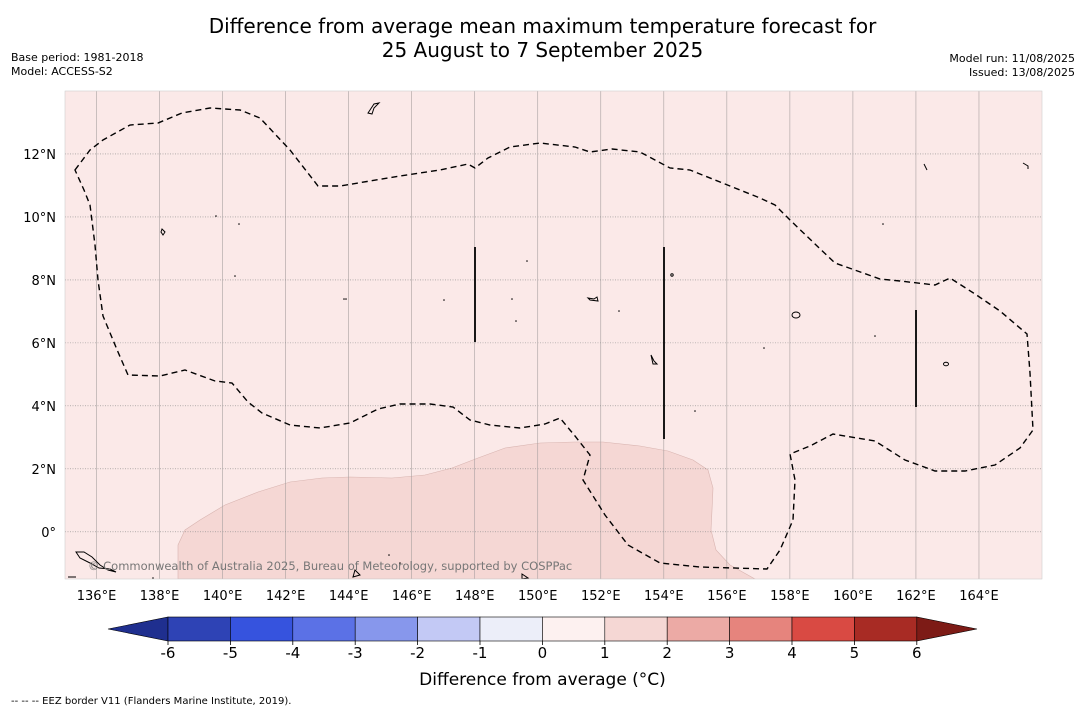 Image resolution: width=1085 pixels, height=713 pixels. I want to click on anomaly-region, so click(466, 510).